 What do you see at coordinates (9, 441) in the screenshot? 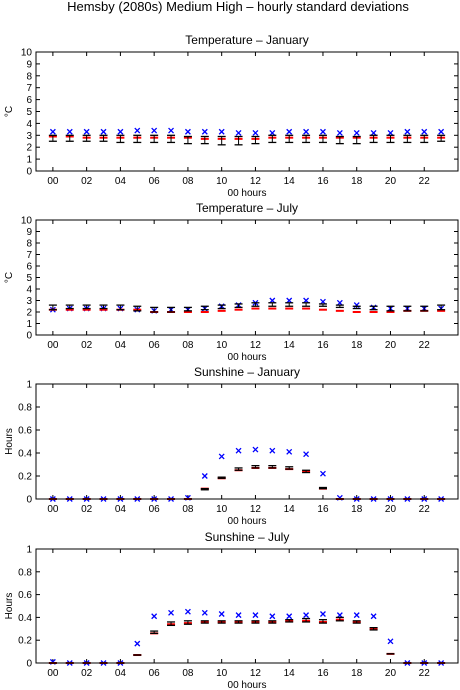
I see `y-axis-label: Hours` at bounding box center [9, 441].